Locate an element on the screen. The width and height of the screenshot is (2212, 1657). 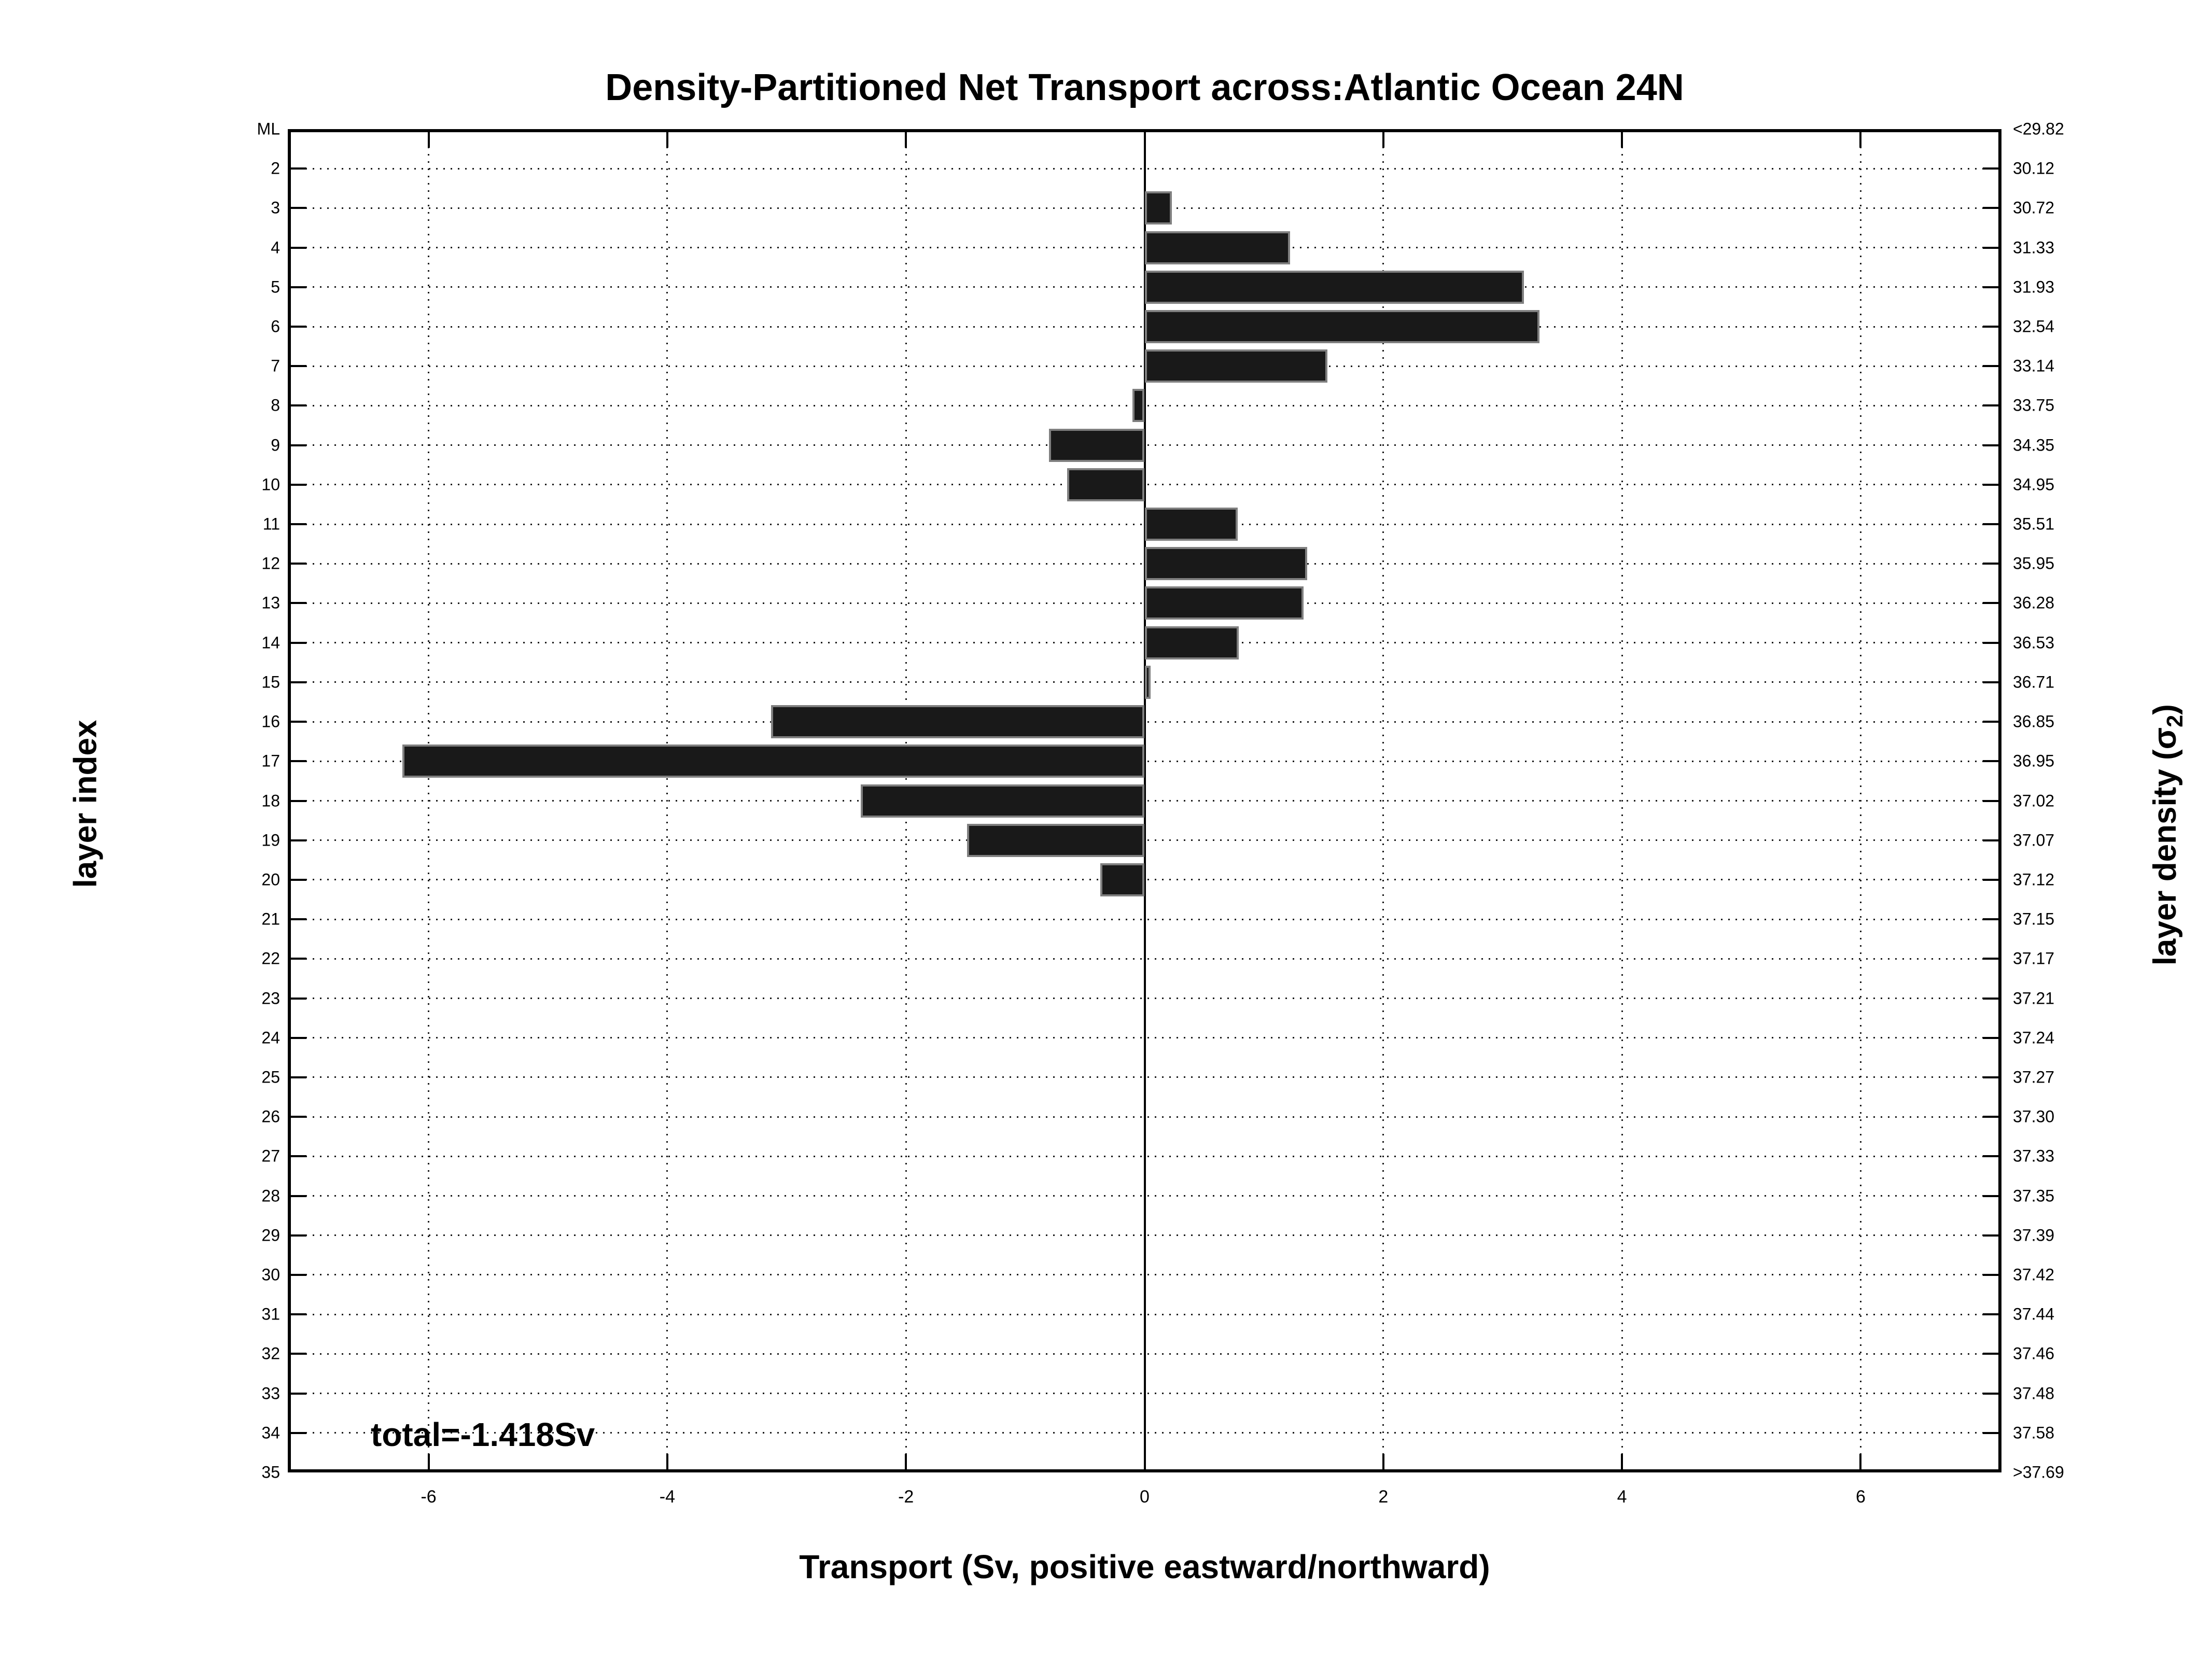
y-tick-label-right: 37.17 is located at coordinates (2034, 958).